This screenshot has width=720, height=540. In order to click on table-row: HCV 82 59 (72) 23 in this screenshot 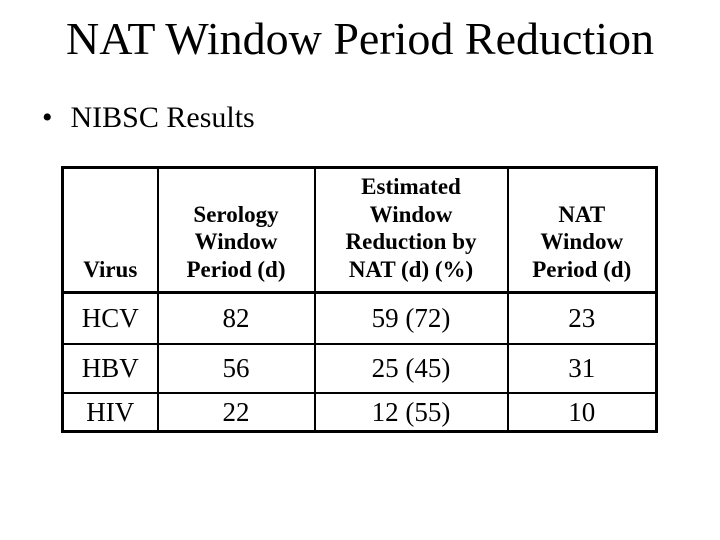, I will do `click(359, 318)`.